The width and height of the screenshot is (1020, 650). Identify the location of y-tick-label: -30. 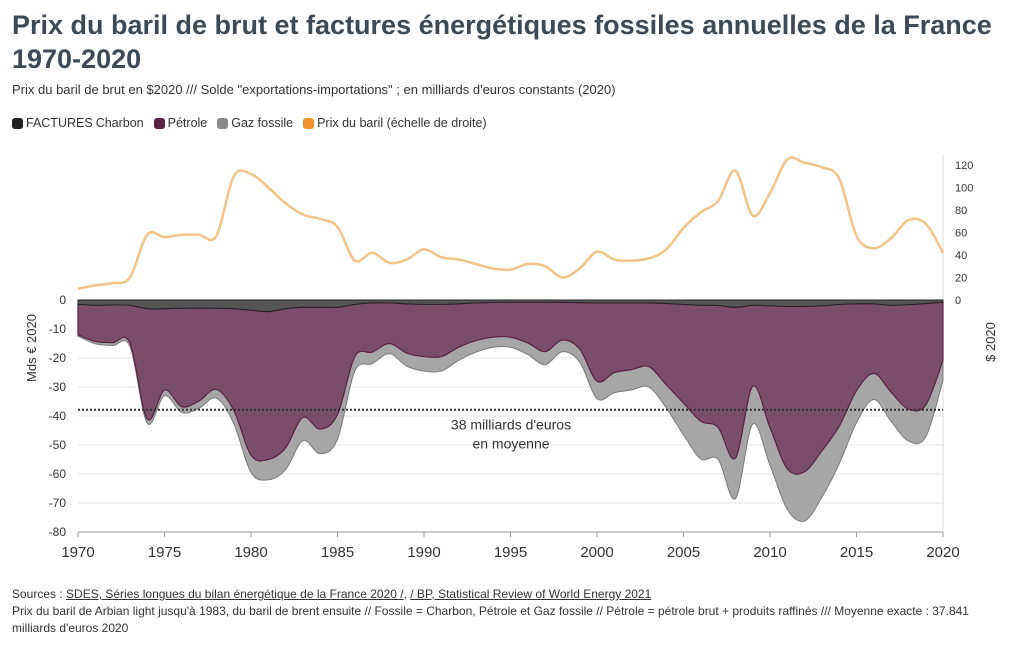
(58, 387).